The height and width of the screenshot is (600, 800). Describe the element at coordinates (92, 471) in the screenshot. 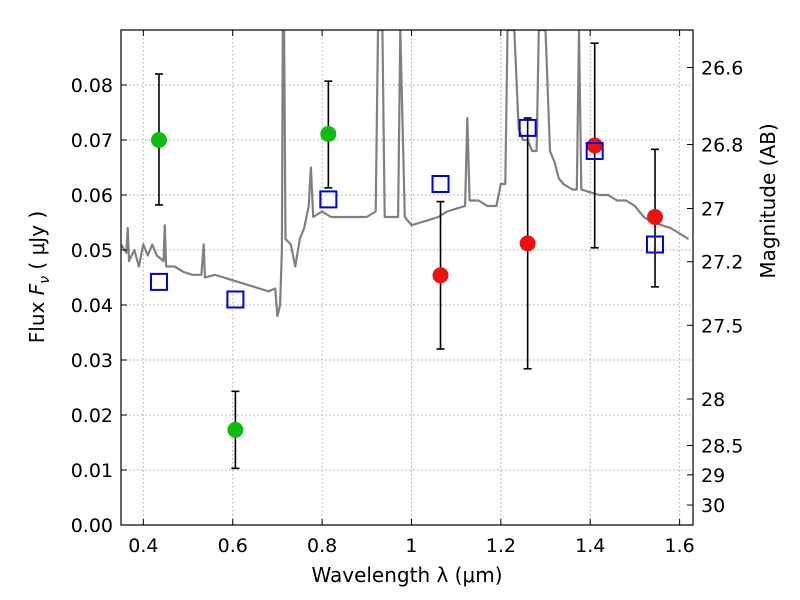

I see `y-tick-label: 0.01` at that location.